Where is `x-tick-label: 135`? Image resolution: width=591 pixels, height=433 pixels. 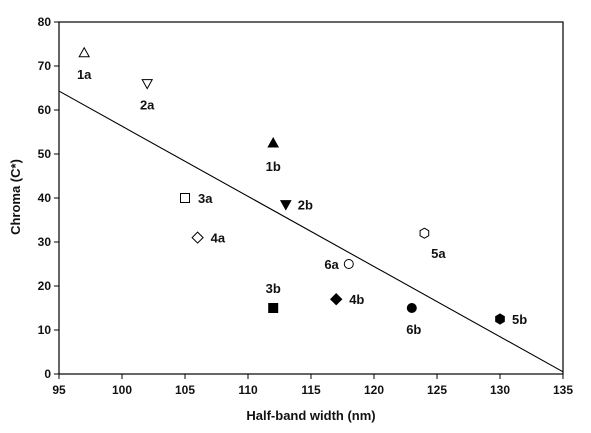
x-tick-label: 135 is located at coordinates (563, 390).